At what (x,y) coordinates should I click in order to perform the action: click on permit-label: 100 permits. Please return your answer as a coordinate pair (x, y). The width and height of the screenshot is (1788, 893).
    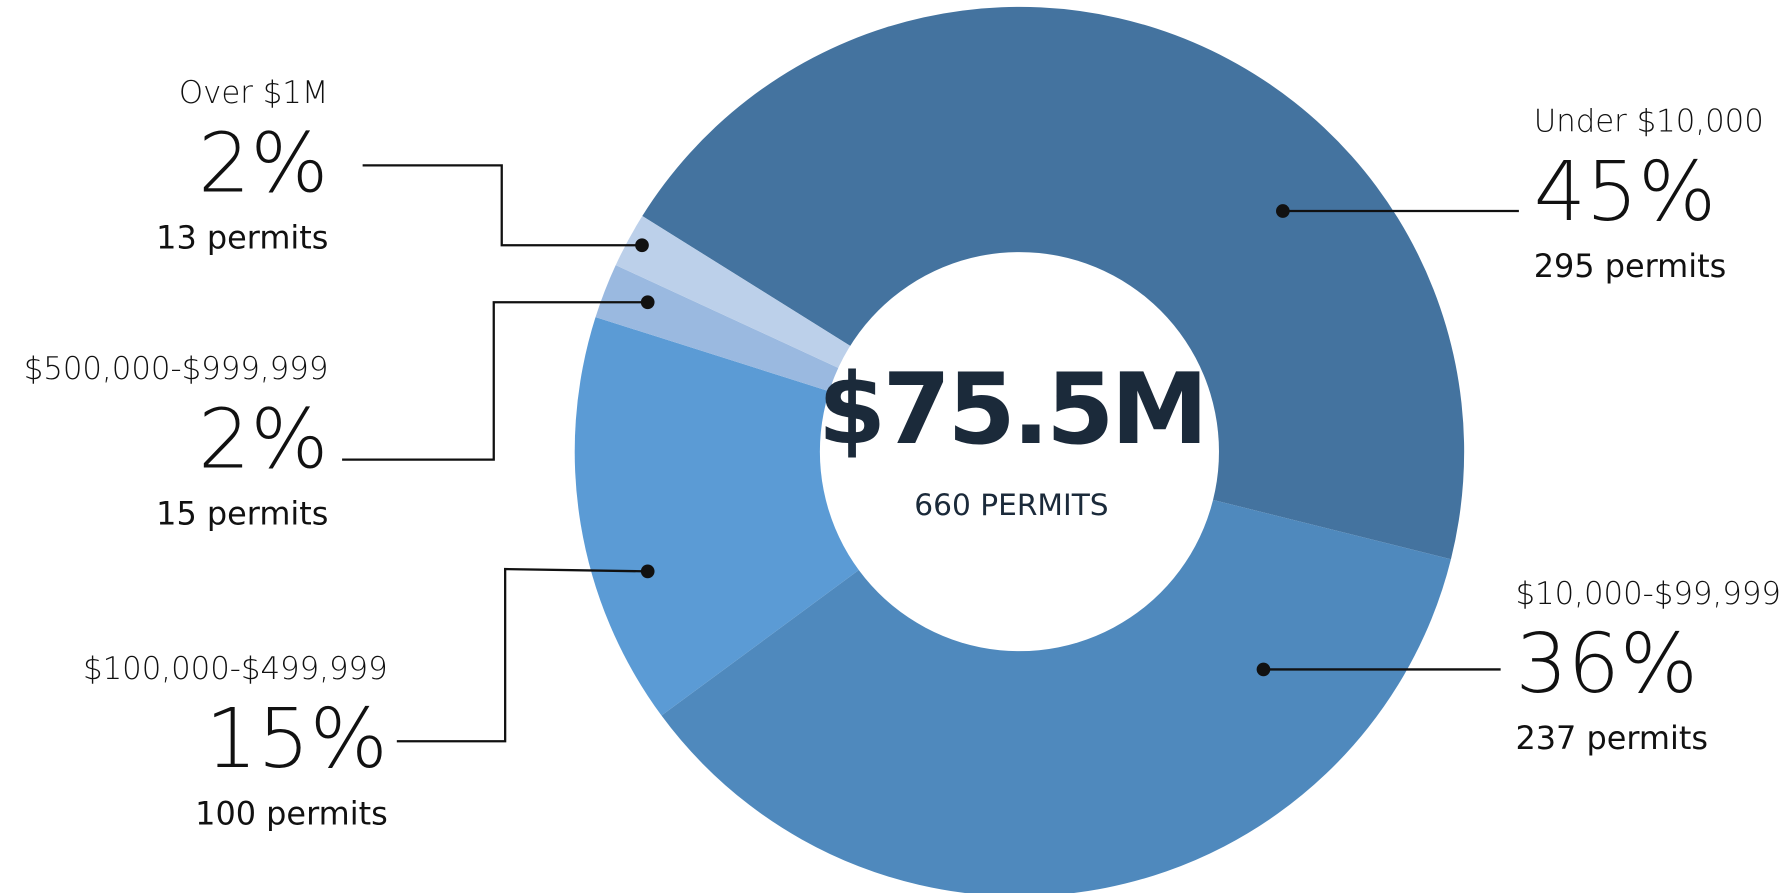
    Looking at the image, I should click on (291, 813).